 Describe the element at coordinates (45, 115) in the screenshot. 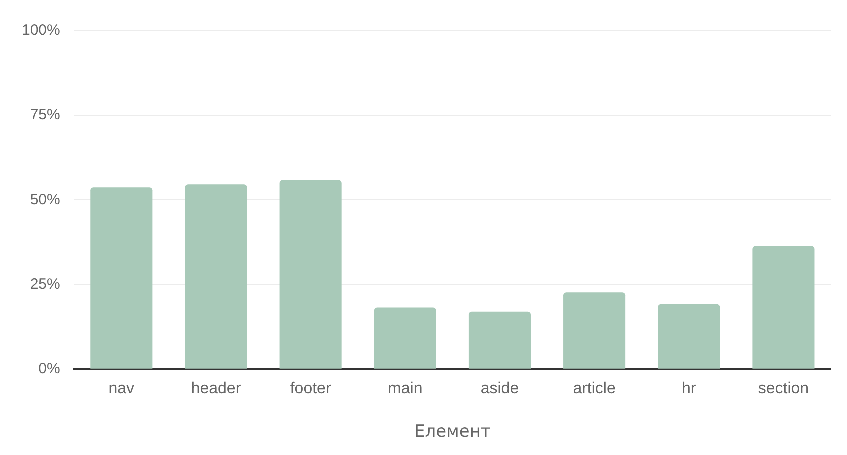

I see `y-tick-label: 75%` at that location.